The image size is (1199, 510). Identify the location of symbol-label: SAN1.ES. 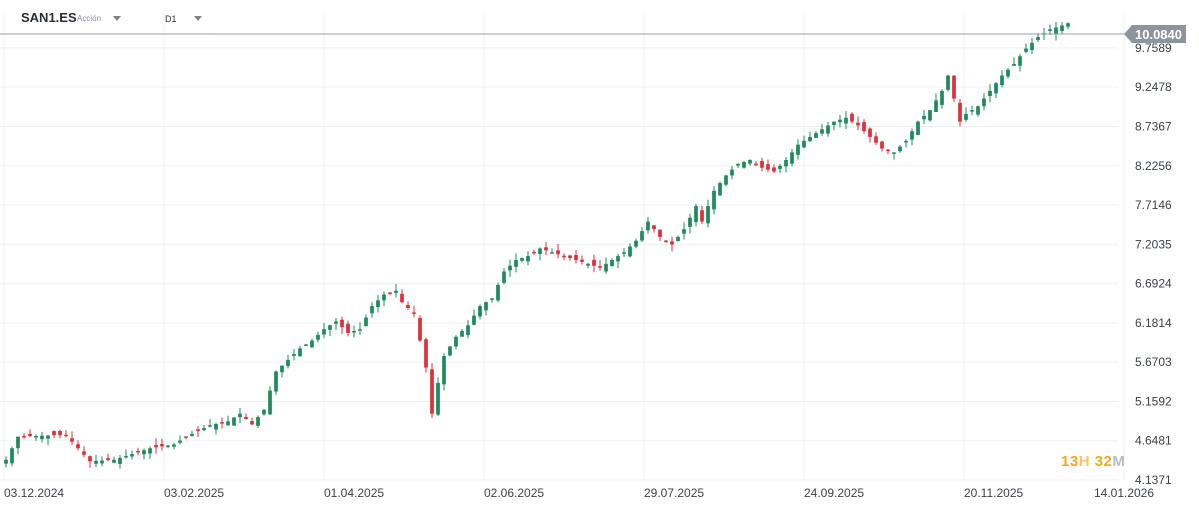
(49, 17).